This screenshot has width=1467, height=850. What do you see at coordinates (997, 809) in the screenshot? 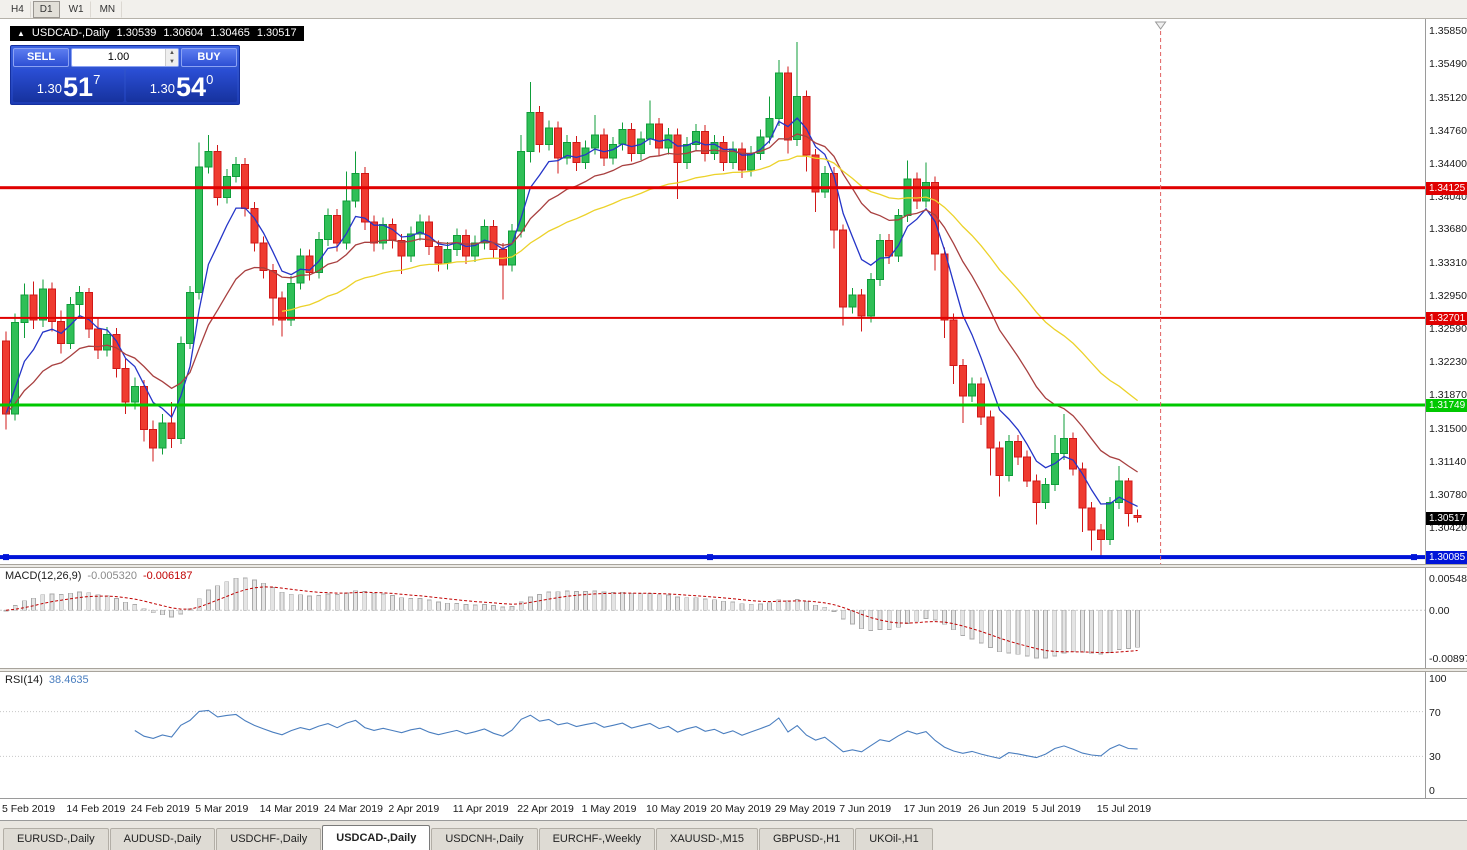
I see `date-label: 26 Jun 2019` at bounding box center [997, 809].